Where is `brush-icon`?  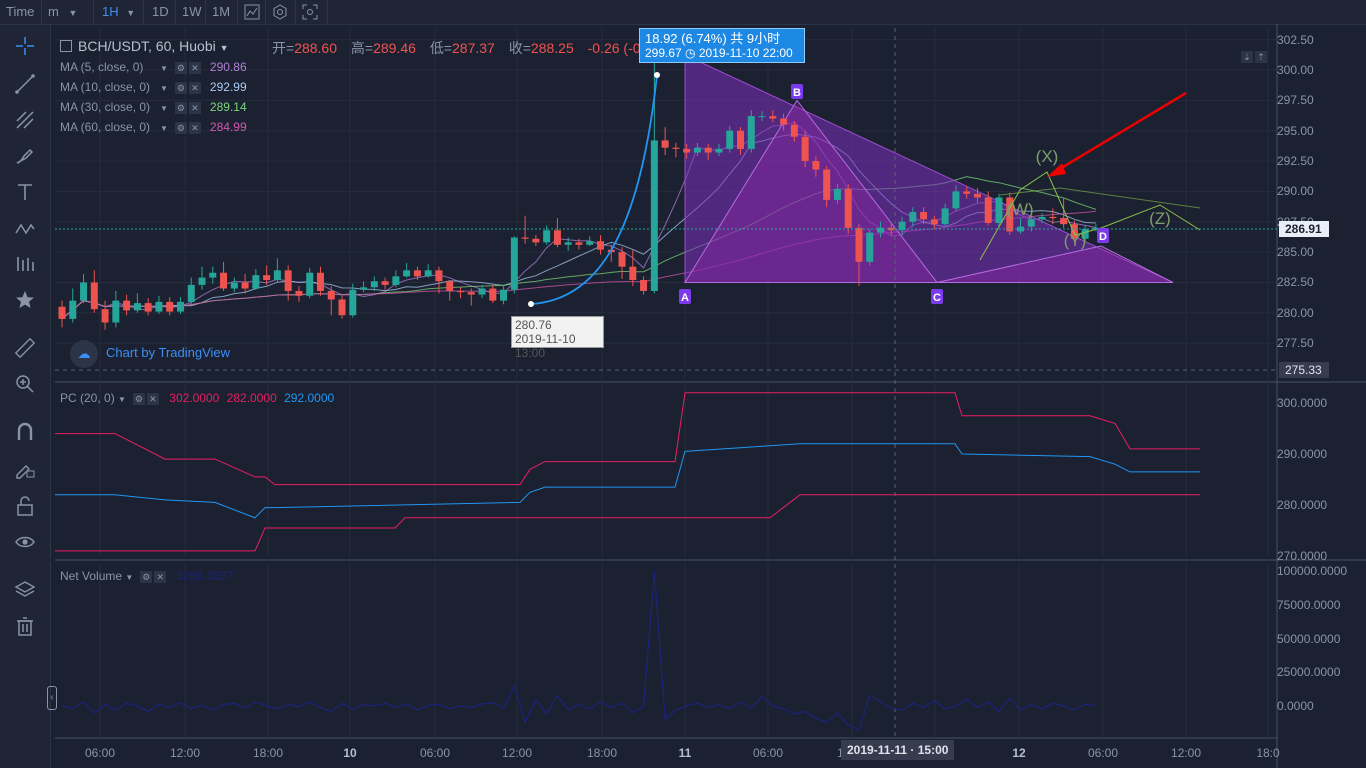
brush-icon is located at coordinates (25, 157).